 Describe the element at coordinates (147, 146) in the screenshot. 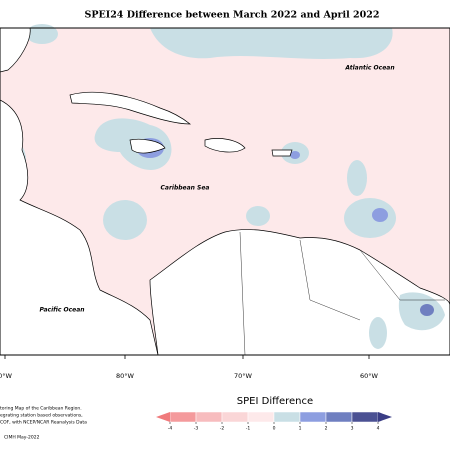

I see `hispaniola-west` at that location.